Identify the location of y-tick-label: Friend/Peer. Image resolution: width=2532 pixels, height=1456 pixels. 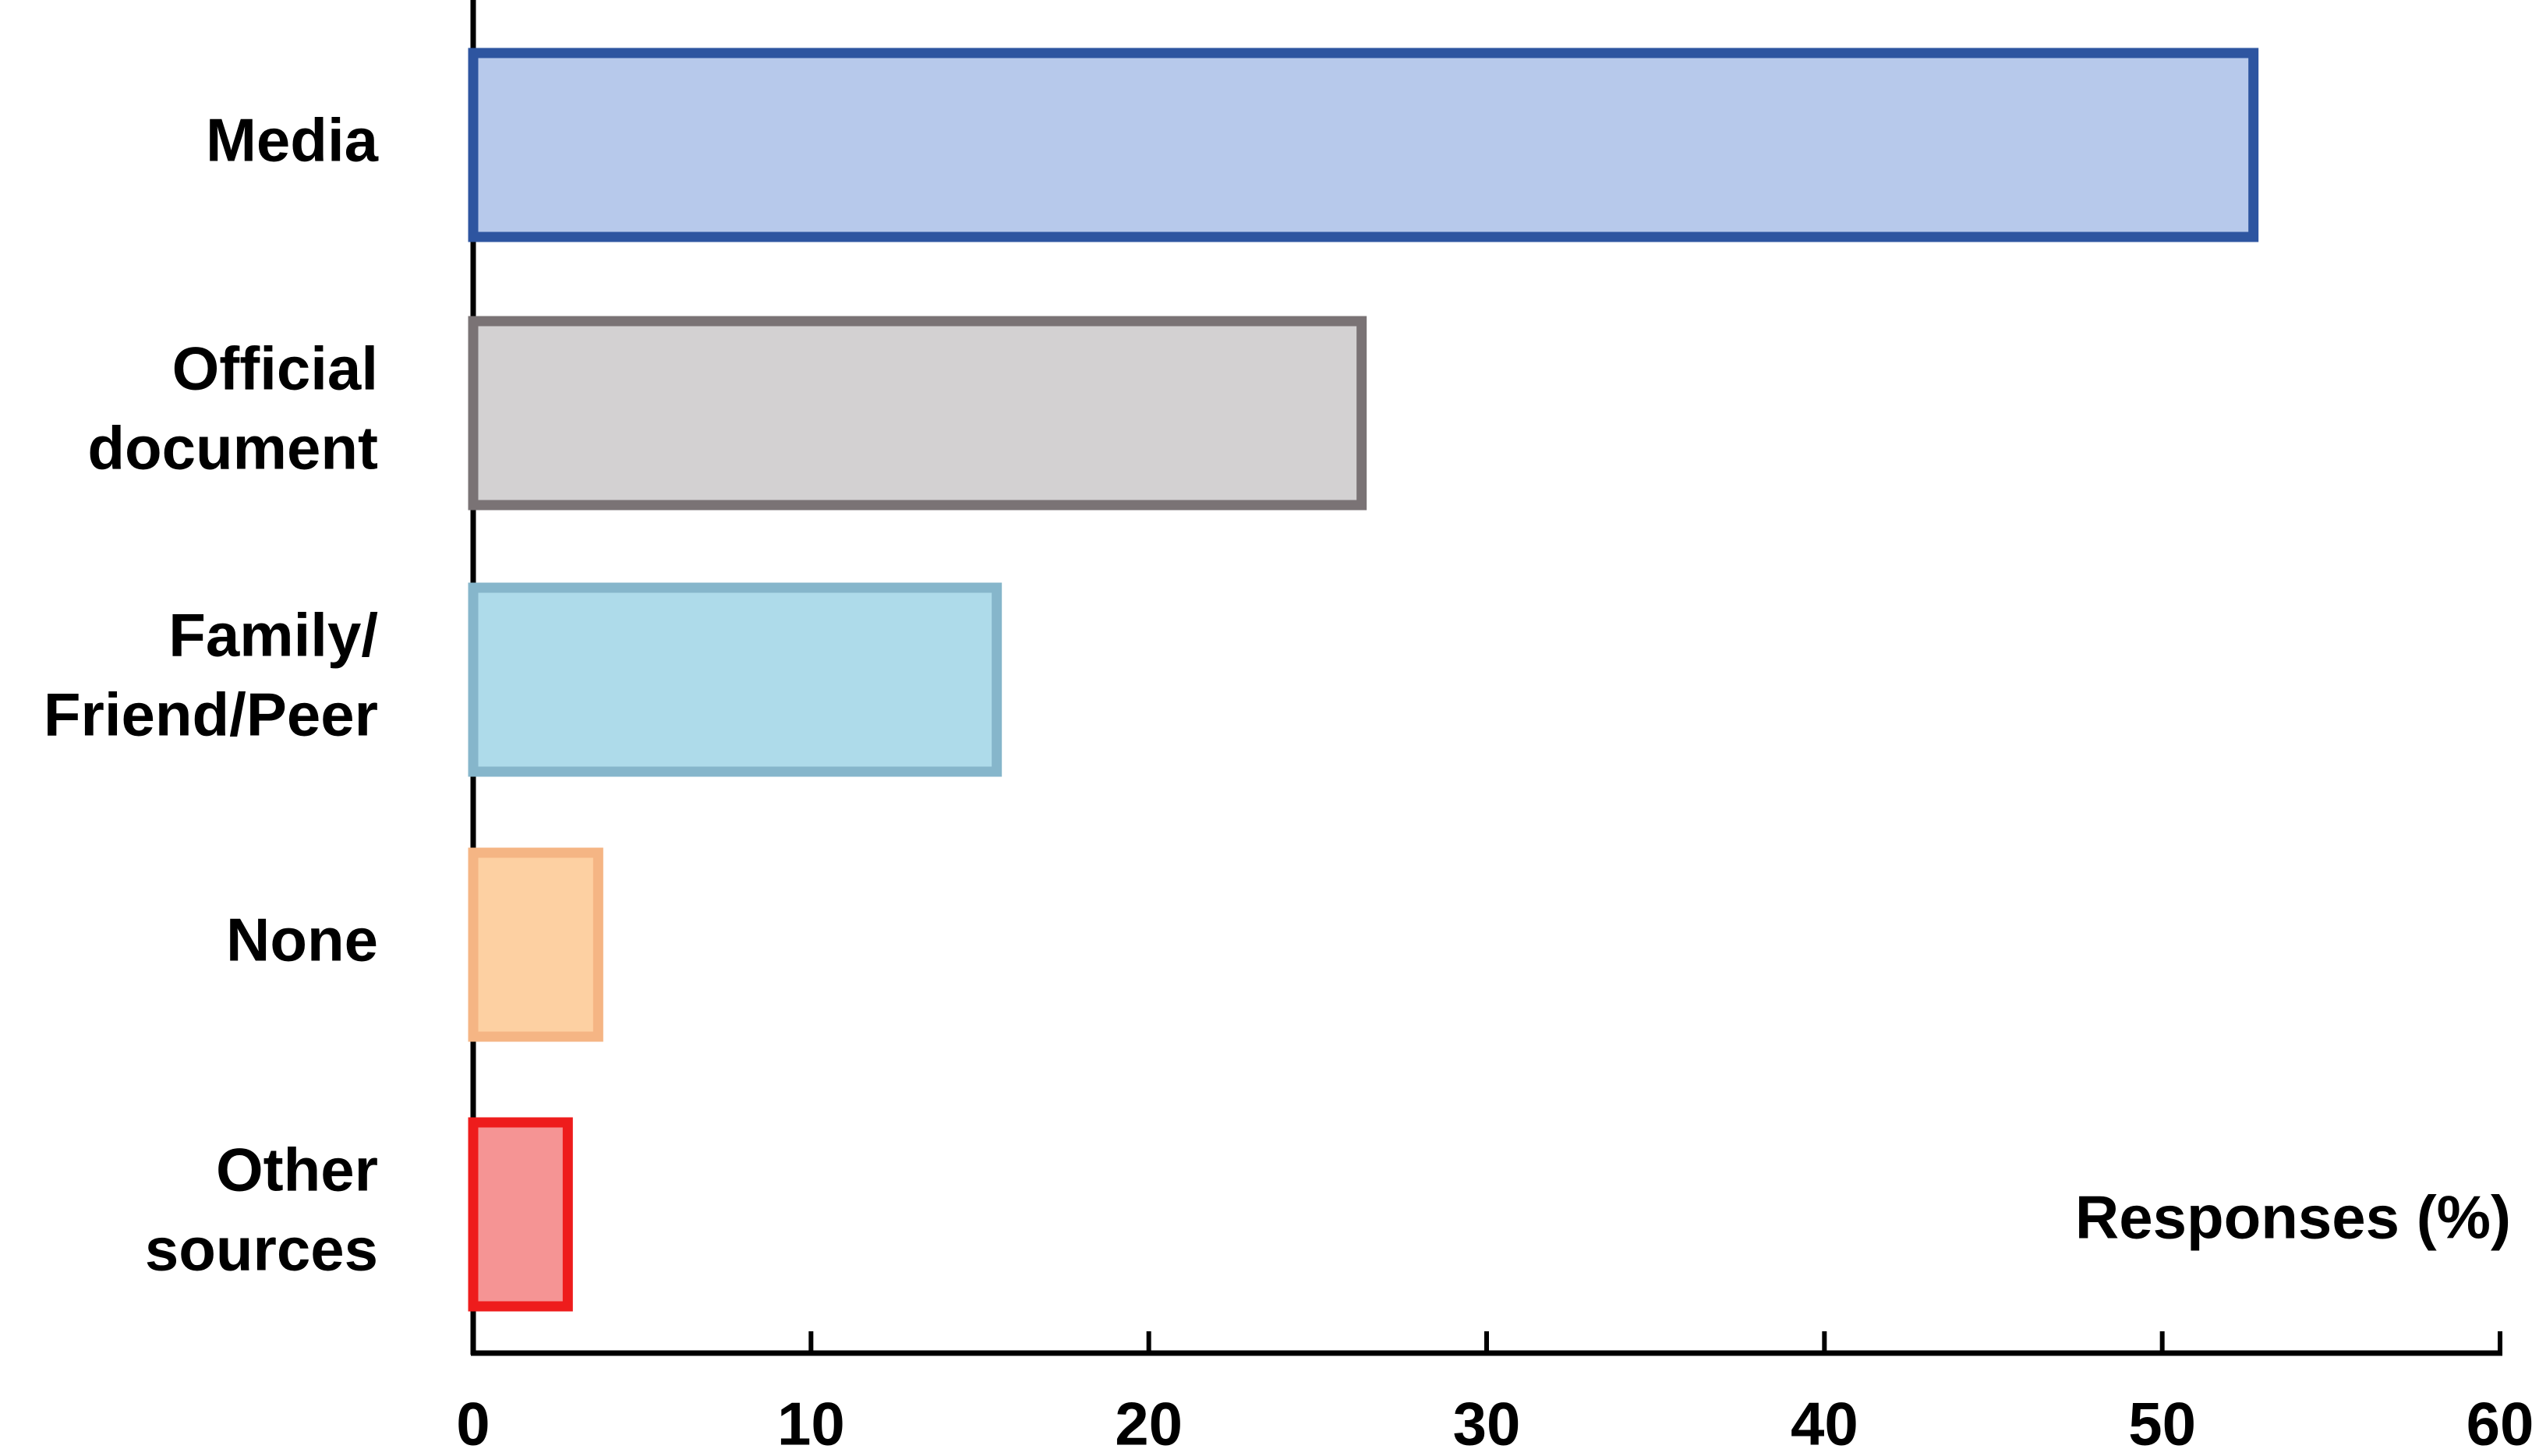
(211, 715).